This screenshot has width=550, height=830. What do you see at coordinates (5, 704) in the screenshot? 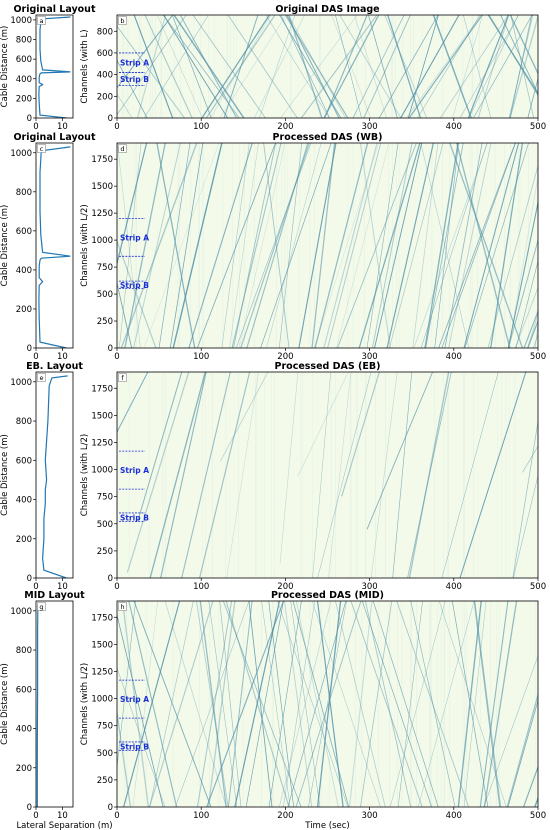
I see `y-axis-label: Cable Distance (m)` at bounding box center [5, 704].